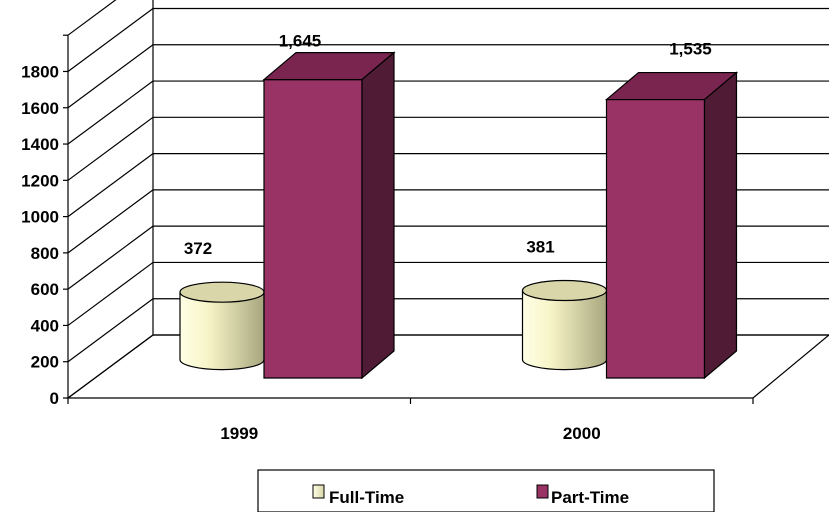 The image size is (829, 517). What do you see at coordinates (40, 180) in the screenshot?
I see `y-tick-label: 1200` at bounding box center [40, 180].